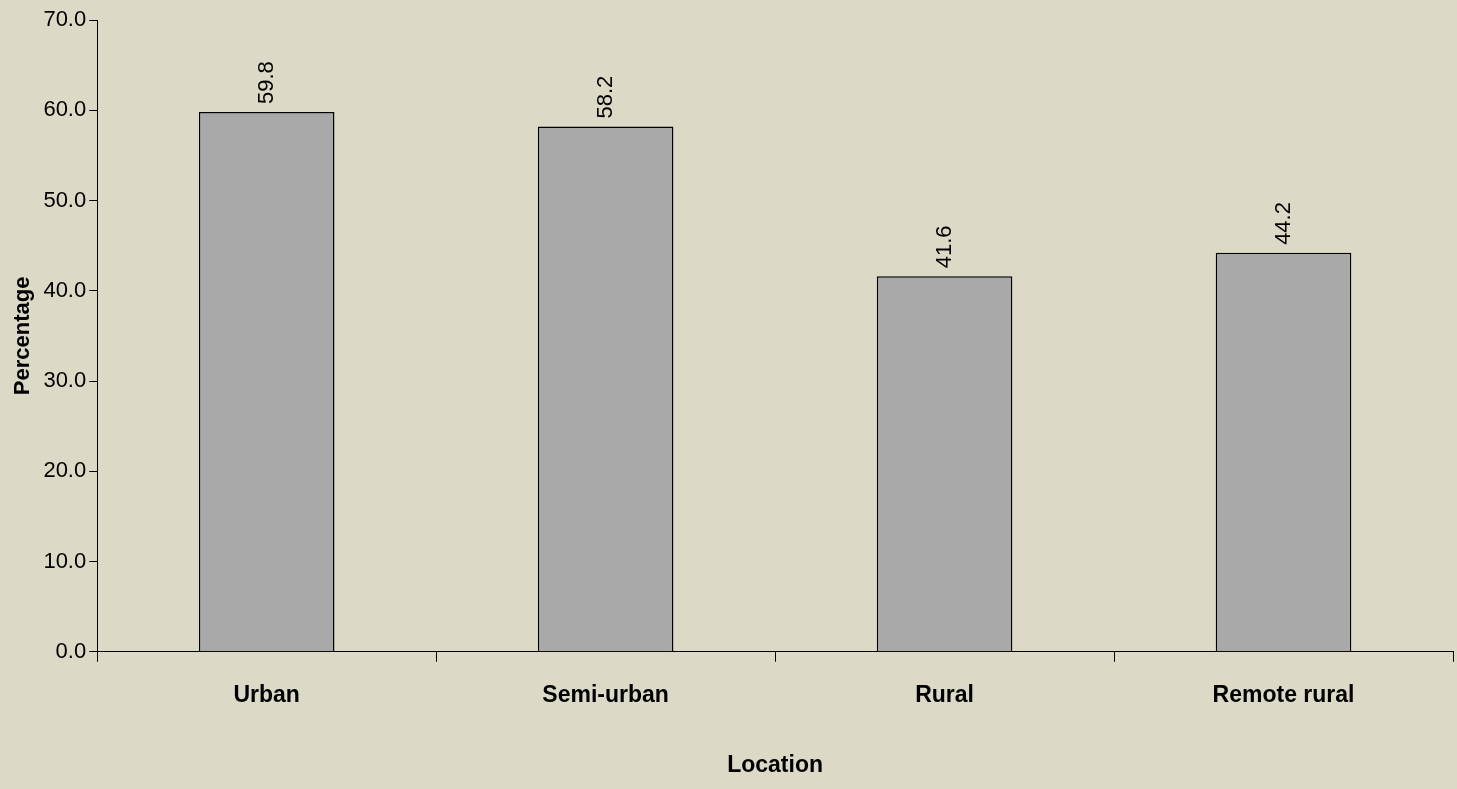  What do you see at coordinates (1282, 223) in the screenshot?
I see `data-label: 44.2` at bounding box center [1282, 223].